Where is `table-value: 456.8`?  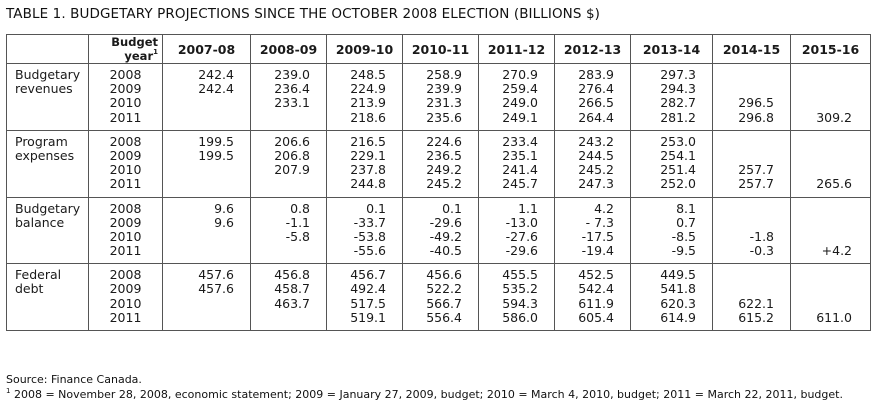 table-value: 456.8 is located at coordinates (292, 275).